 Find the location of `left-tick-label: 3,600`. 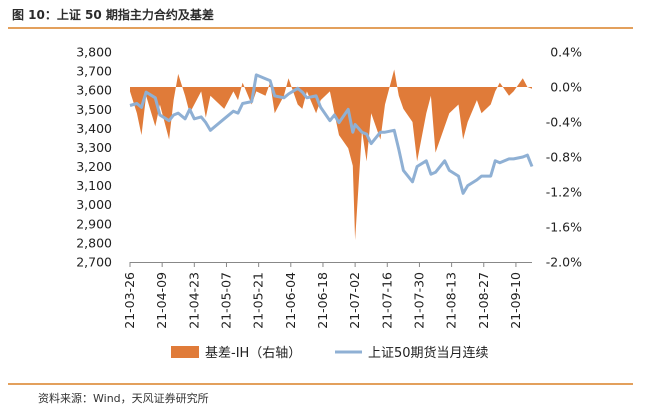

left-tick-label: 3,600 is located at coordinates (94, 90).